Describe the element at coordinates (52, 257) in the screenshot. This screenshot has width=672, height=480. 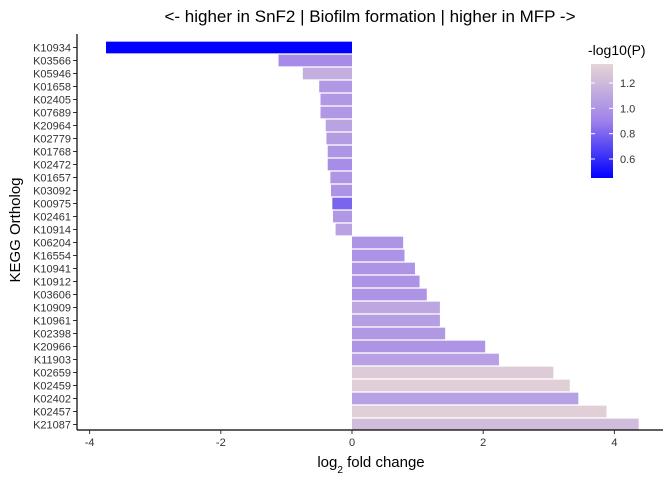
I see `y-tick-label-K16554: K16554` at that location.